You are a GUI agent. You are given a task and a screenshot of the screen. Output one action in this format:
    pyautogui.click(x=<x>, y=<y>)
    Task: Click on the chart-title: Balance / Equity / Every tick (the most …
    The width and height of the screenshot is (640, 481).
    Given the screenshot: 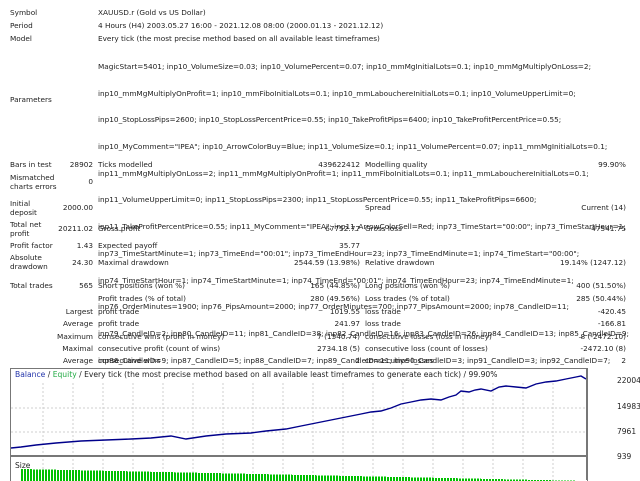 What is the action you would take?
    pyautogui.click(x=256, y=374)
    